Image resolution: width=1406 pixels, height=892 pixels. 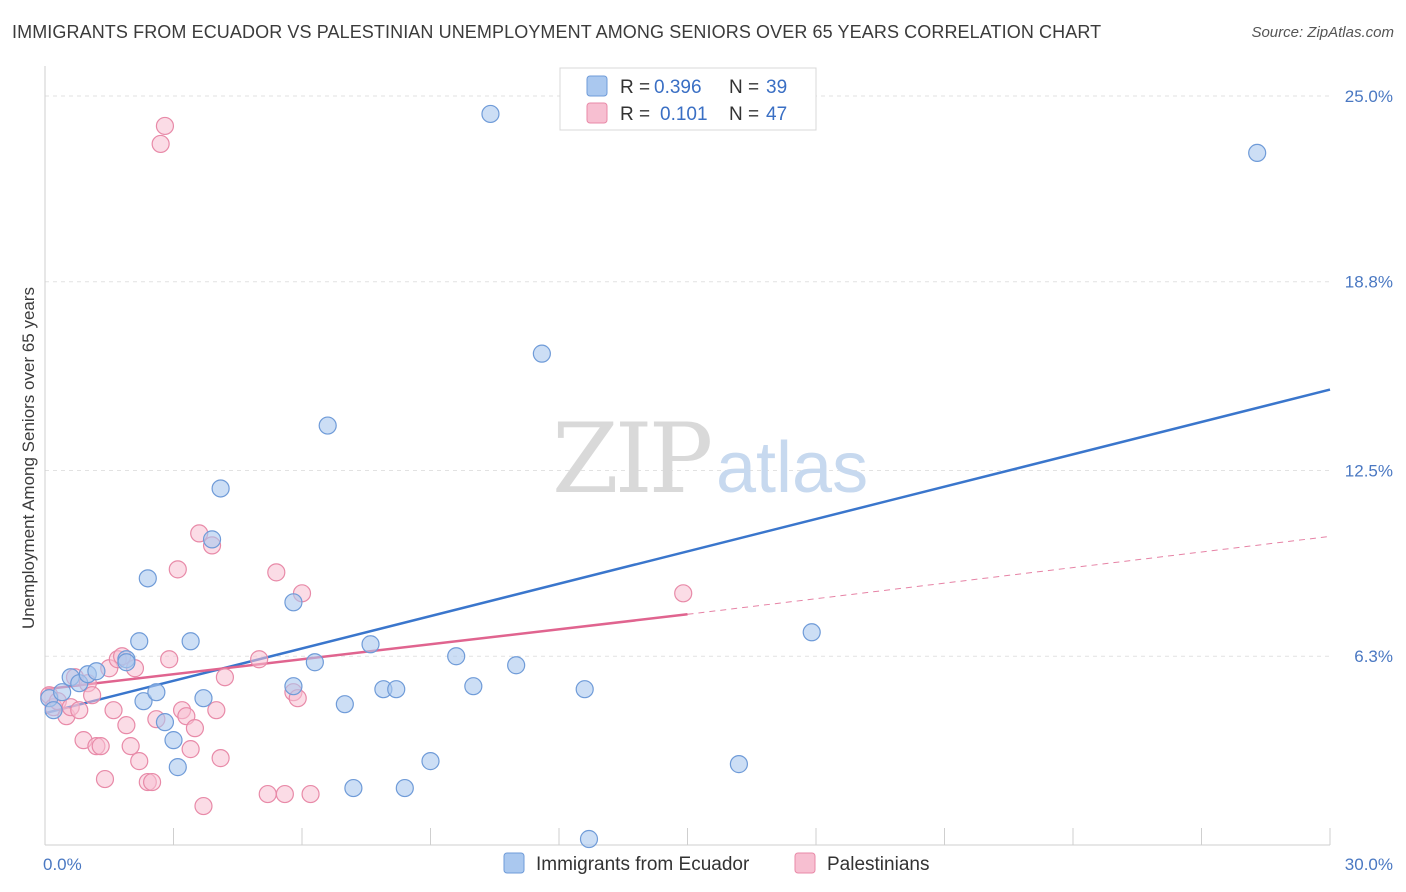 What do you see at coordinates (1369, 470) in the screenshot?
I see `y-tick-label-1: 12.5%` at bounding box center [1369, 470].